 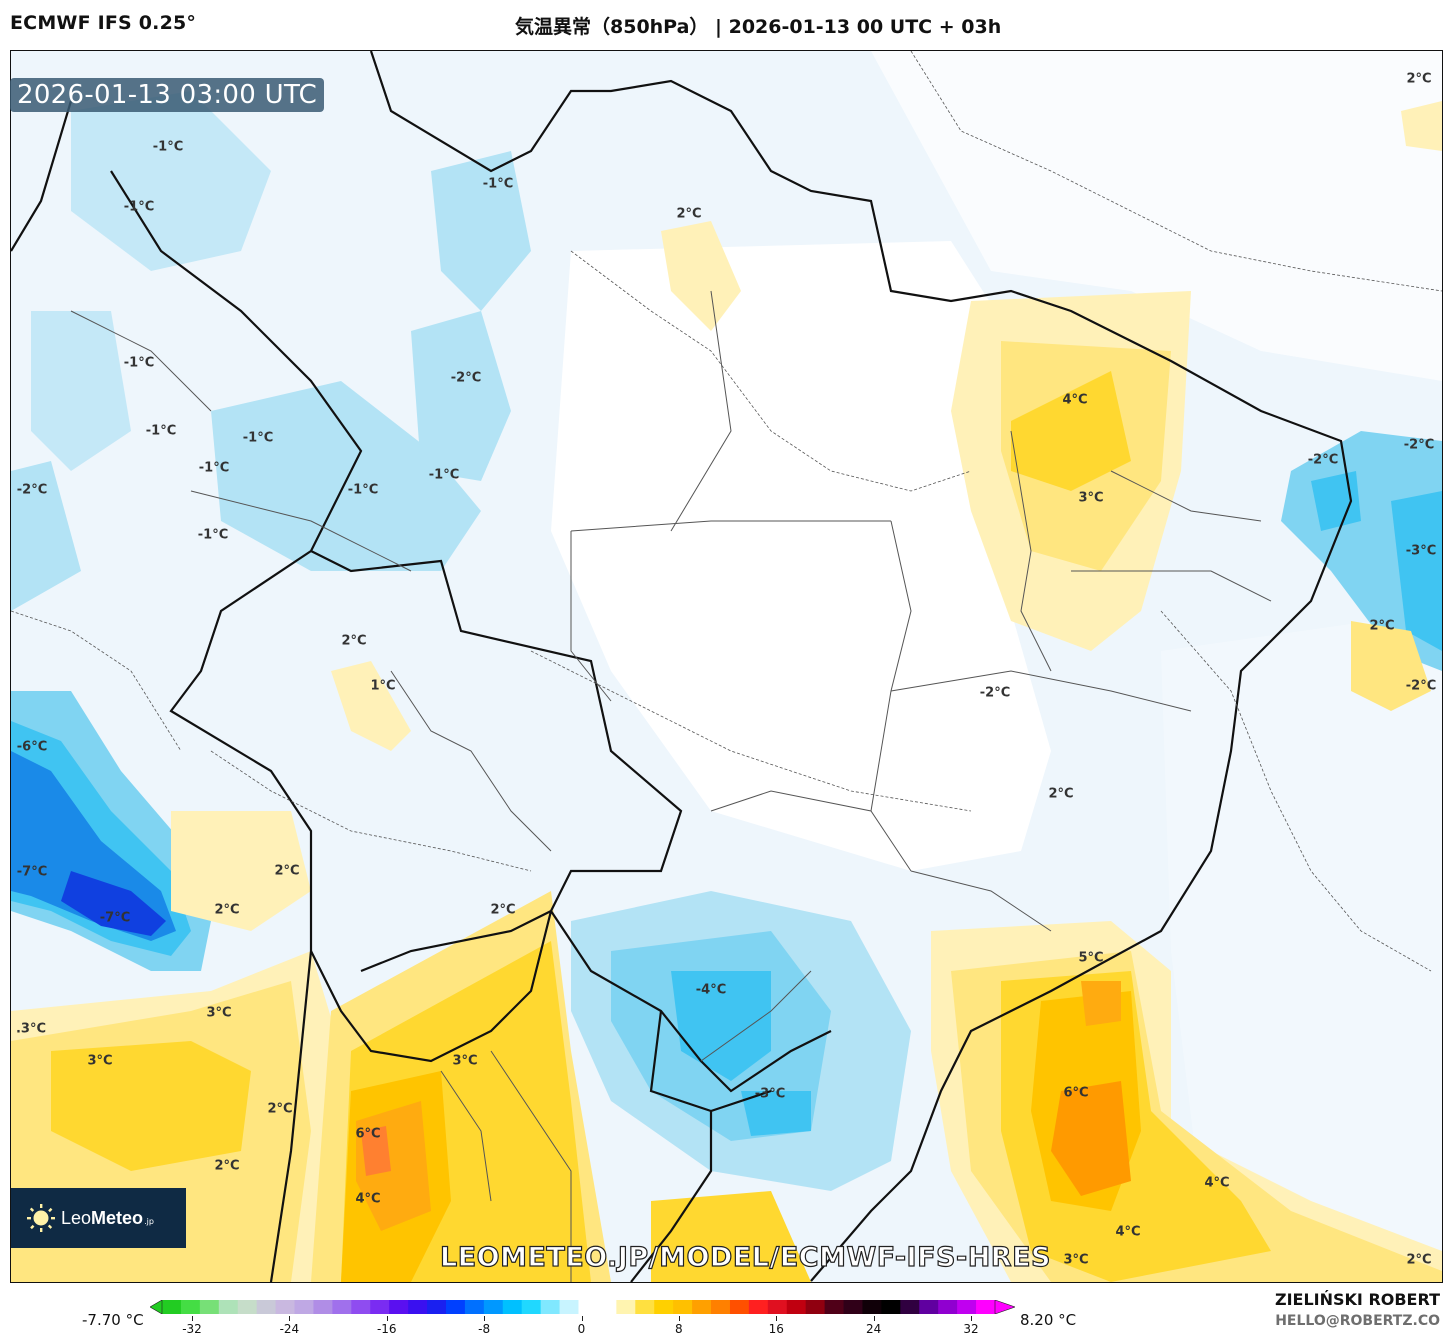 What do you see at coordinates (1048, 1320) in the screenshot?
I see `colorbar-max-value: 8.20 °C` at bounding box center [1048, 1320].